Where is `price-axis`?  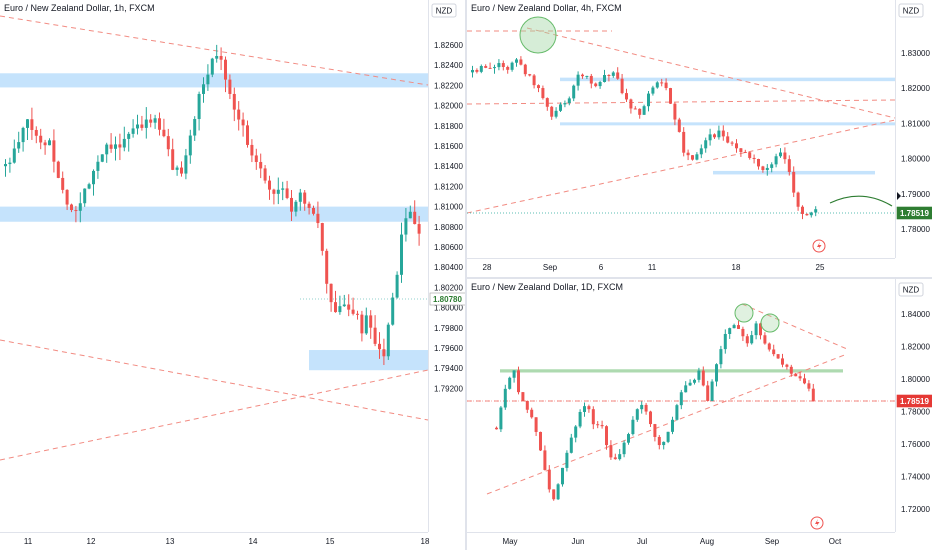
price-axis is located at coordinates (446, 275).